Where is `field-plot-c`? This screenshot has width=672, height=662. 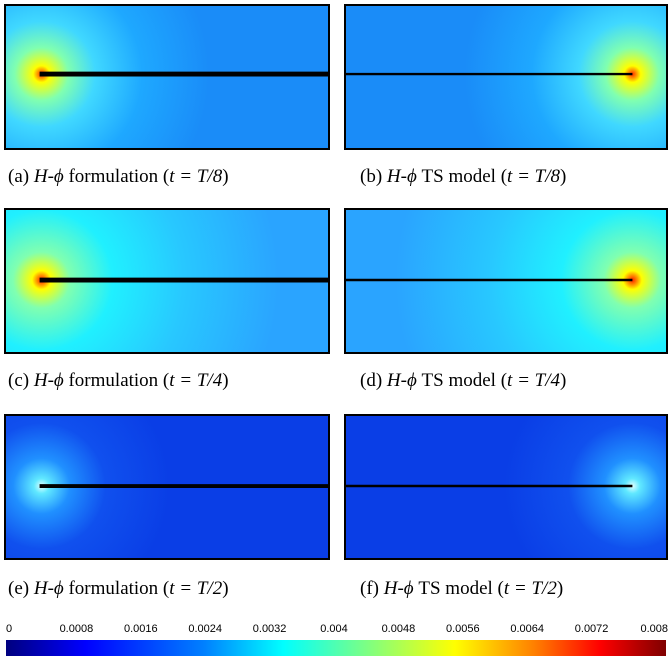
field-plot-c is located at coordinates (167, 281).